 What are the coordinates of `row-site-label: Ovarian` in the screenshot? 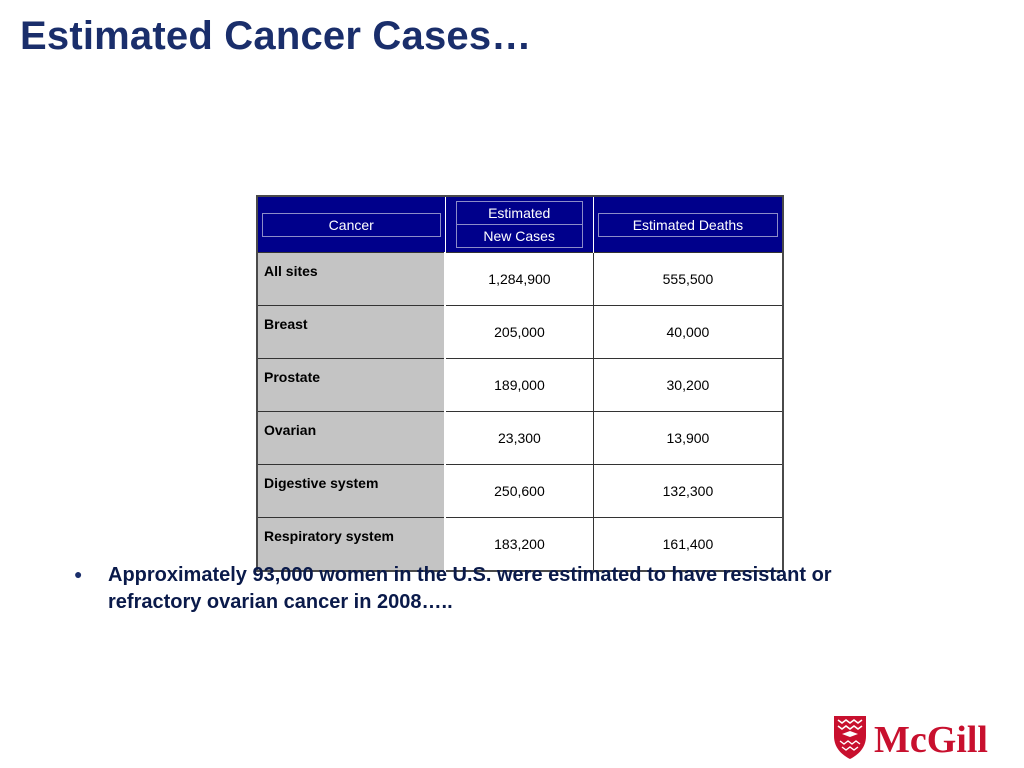 It's located at (351, 438).